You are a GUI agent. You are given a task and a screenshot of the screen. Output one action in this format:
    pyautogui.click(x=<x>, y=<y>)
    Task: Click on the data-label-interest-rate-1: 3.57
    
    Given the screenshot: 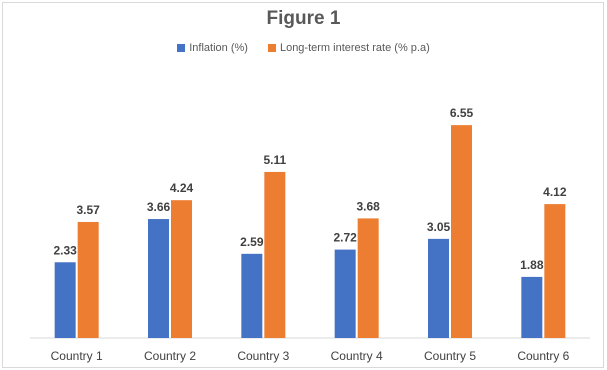 What is the action you would take?
    pyautogui.click(x=88, y=210)
    